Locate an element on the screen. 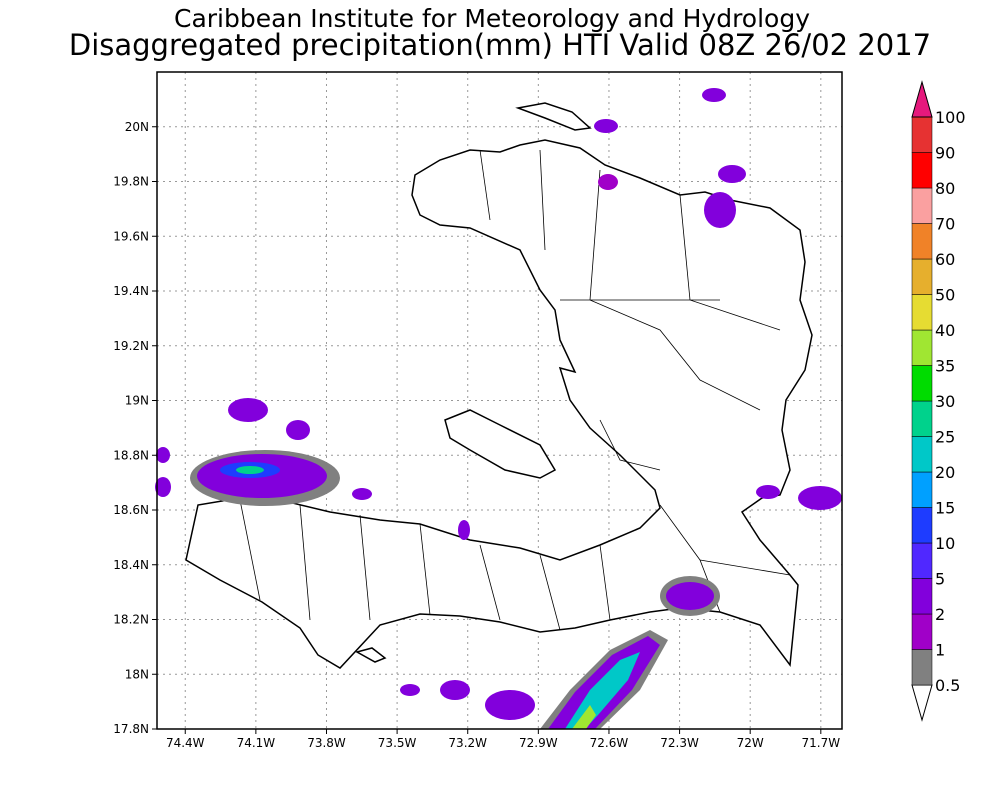 The height and width of the screenshot is (804, 1000). colorbar-label: 10 is located at coordinates (945, 543).